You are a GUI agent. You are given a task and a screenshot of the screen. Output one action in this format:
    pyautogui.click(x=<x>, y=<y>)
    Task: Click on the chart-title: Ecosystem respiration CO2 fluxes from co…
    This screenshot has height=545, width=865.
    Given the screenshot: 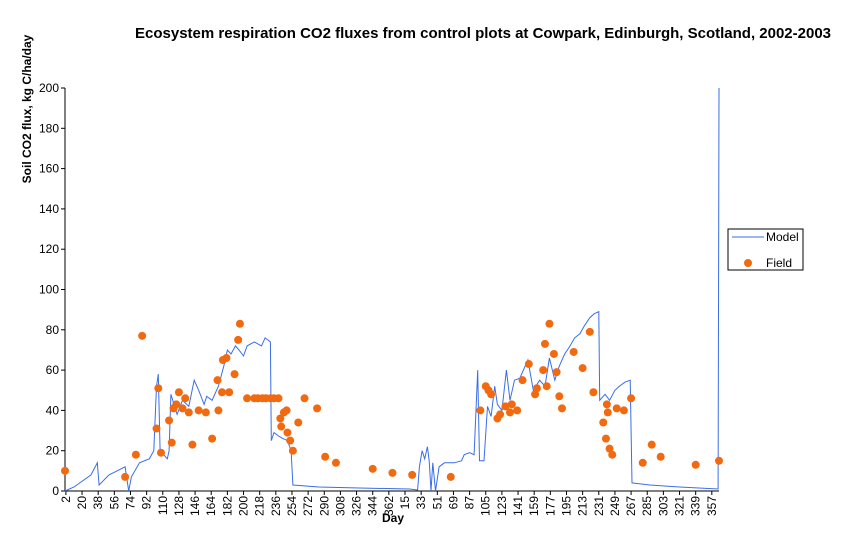 What is the action you would take?
    pyautogui.click(x=483, y=33)
    